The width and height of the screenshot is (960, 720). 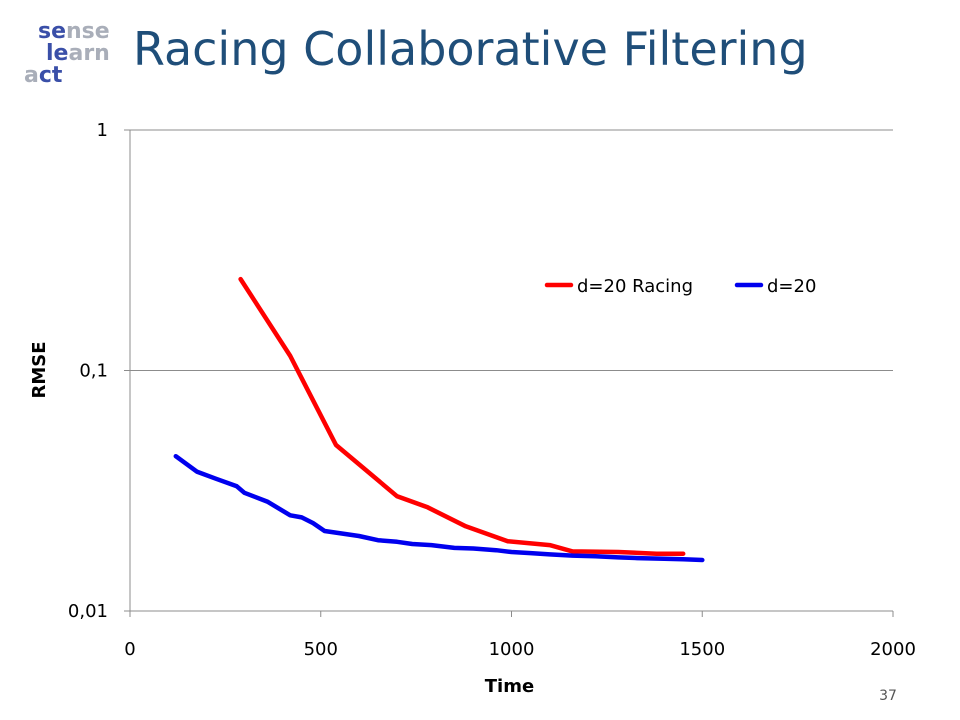 I want to click on legend-label: d=20, so click(x=791, y=286).